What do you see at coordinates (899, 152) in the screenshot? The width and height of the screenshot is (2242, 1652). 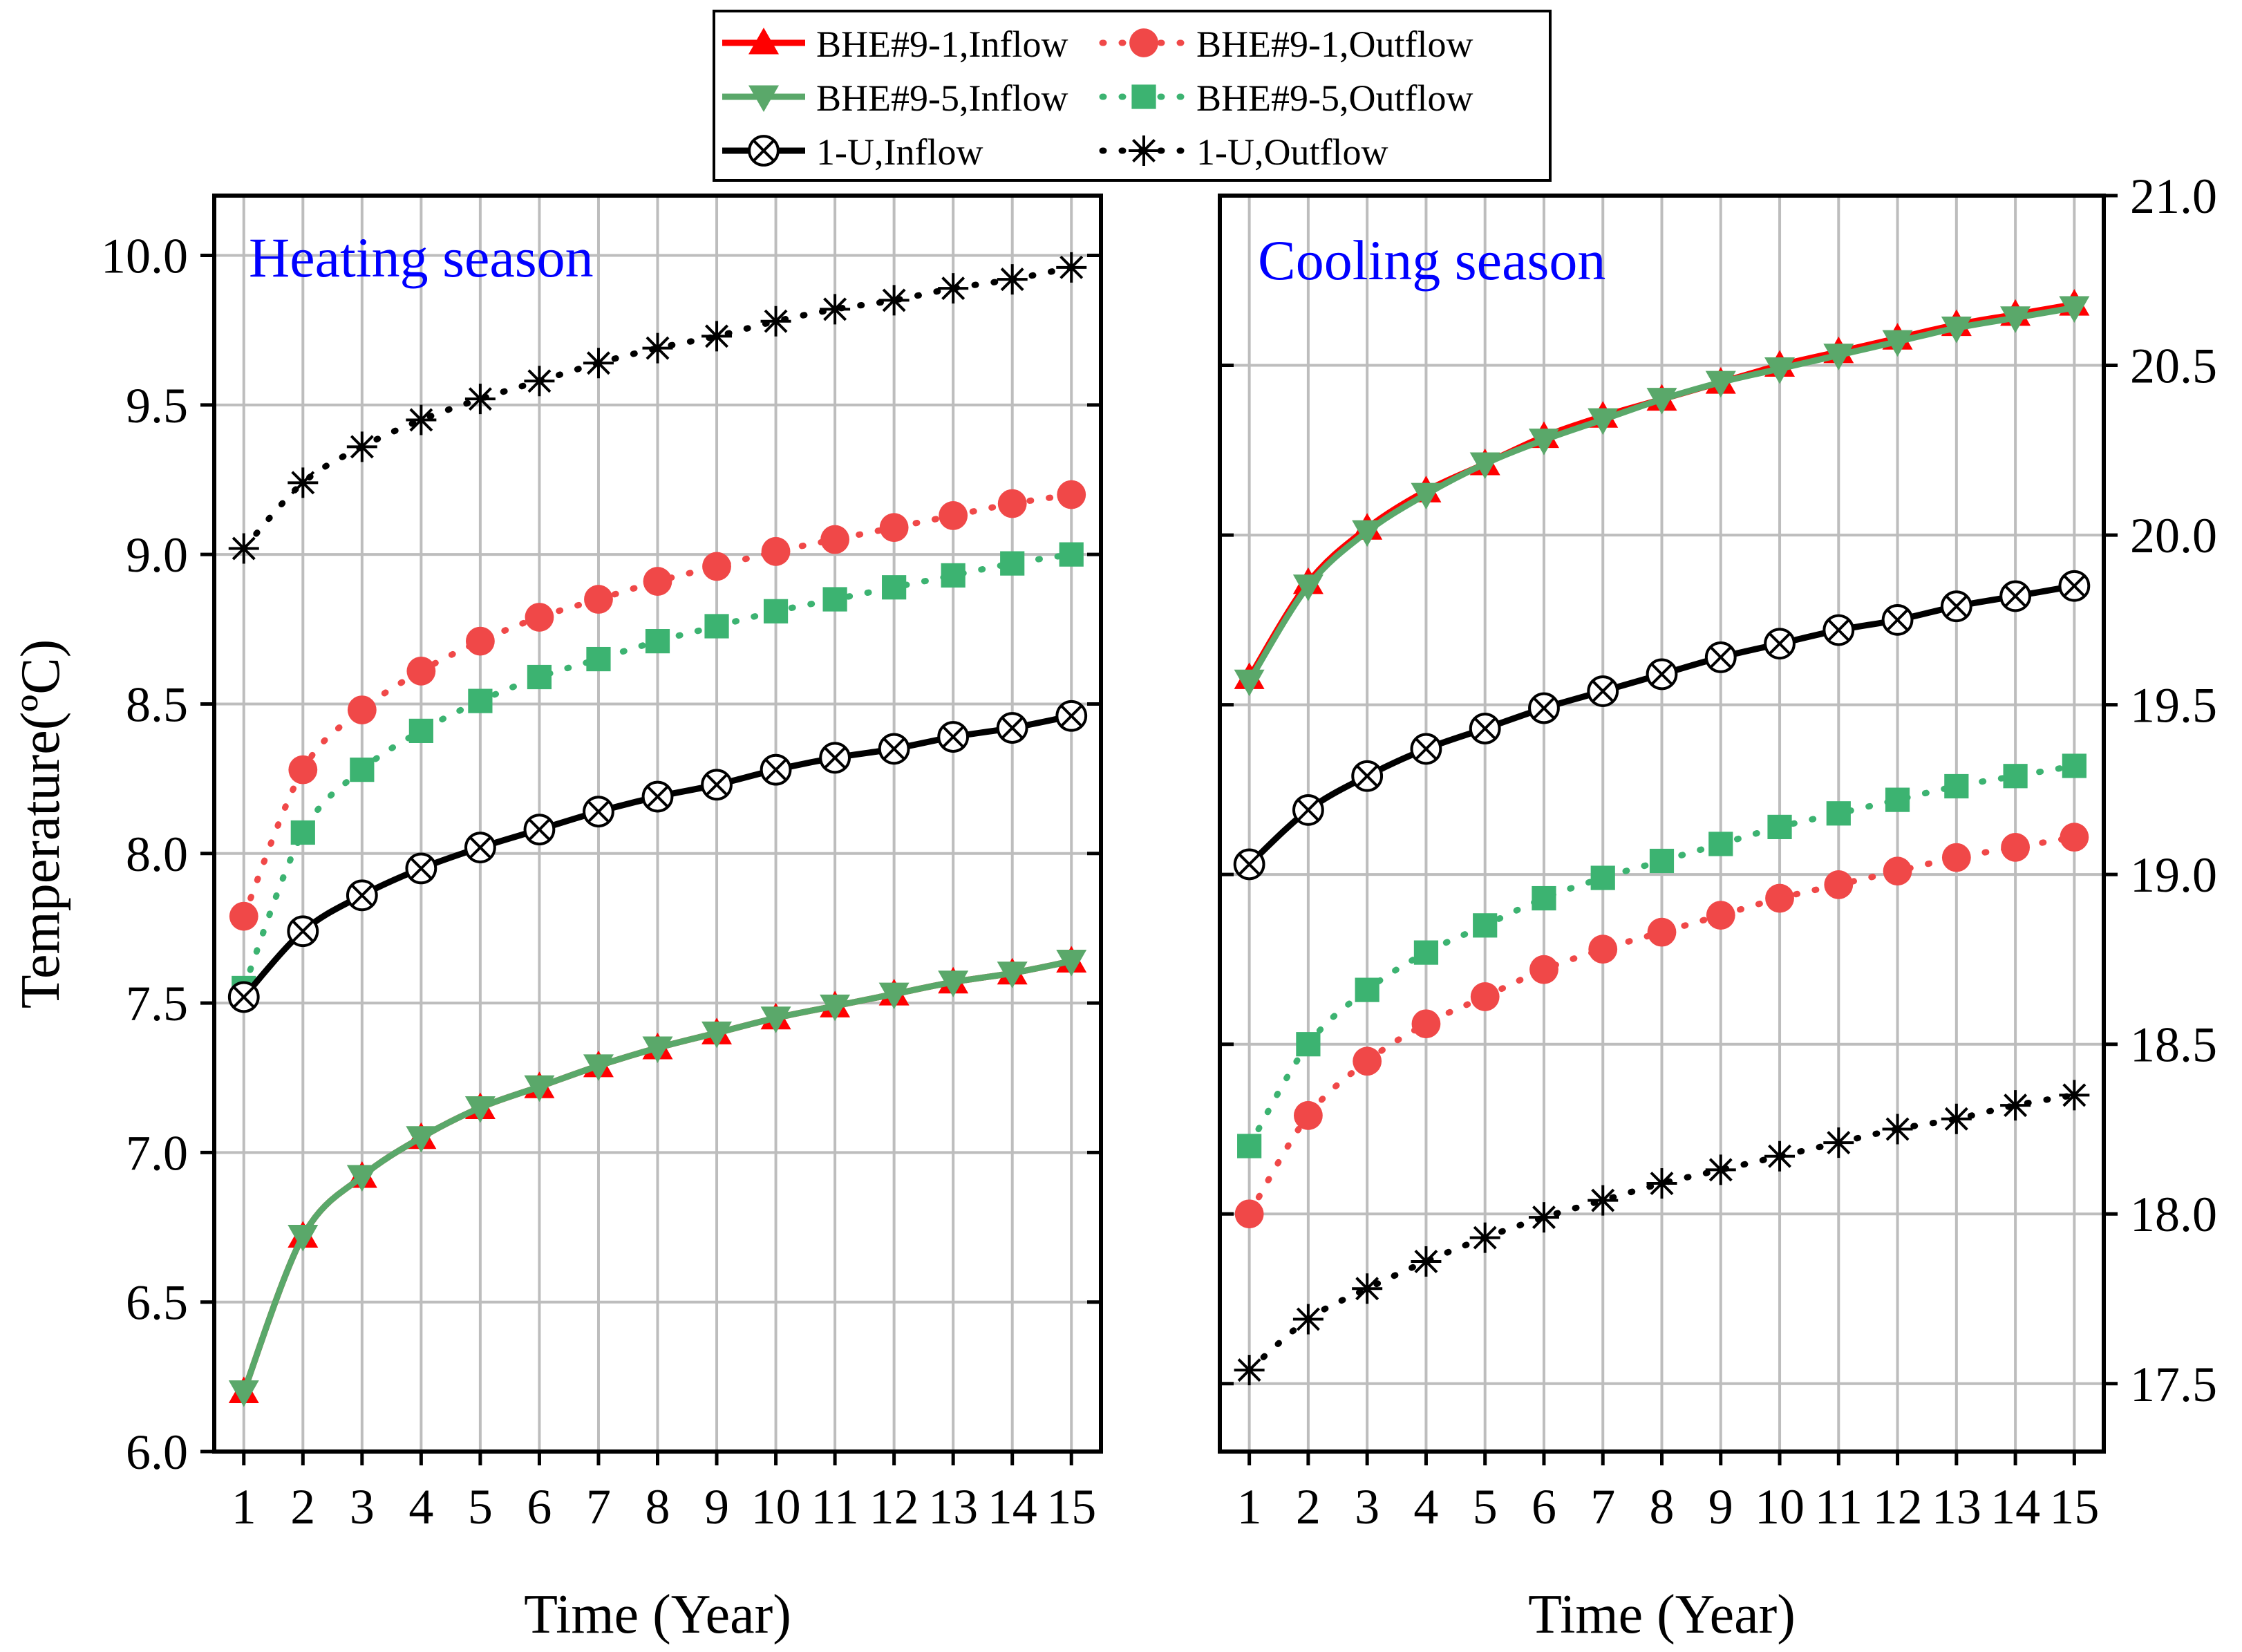 I see `legend-label: 1-U,Inflow` at bounding box center [899, 152].